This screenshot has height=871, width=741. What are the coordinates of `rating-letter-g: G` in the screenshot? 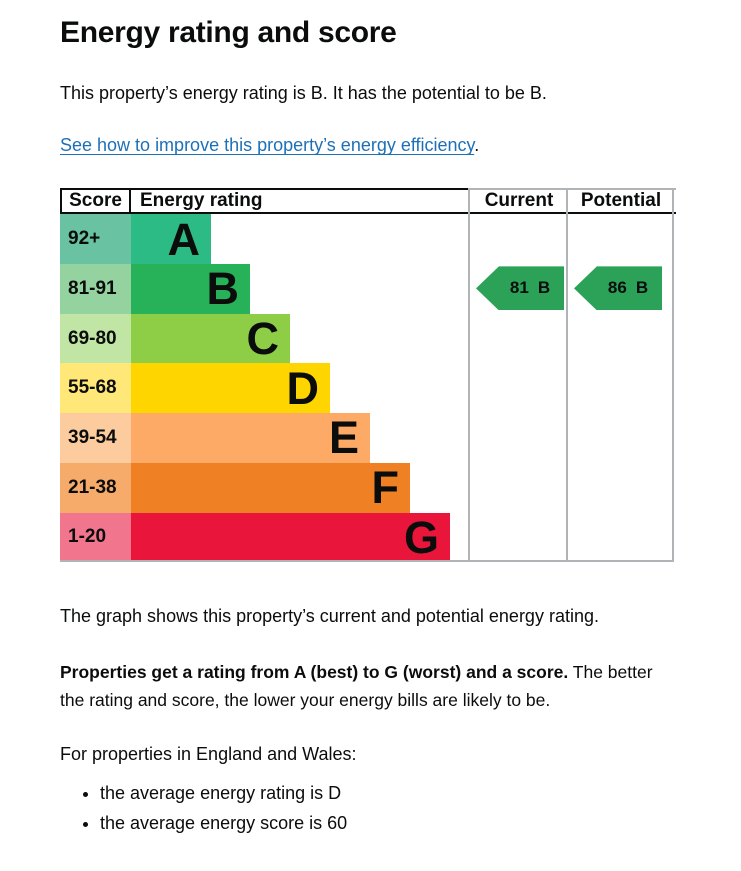 It's located at (421, 537).